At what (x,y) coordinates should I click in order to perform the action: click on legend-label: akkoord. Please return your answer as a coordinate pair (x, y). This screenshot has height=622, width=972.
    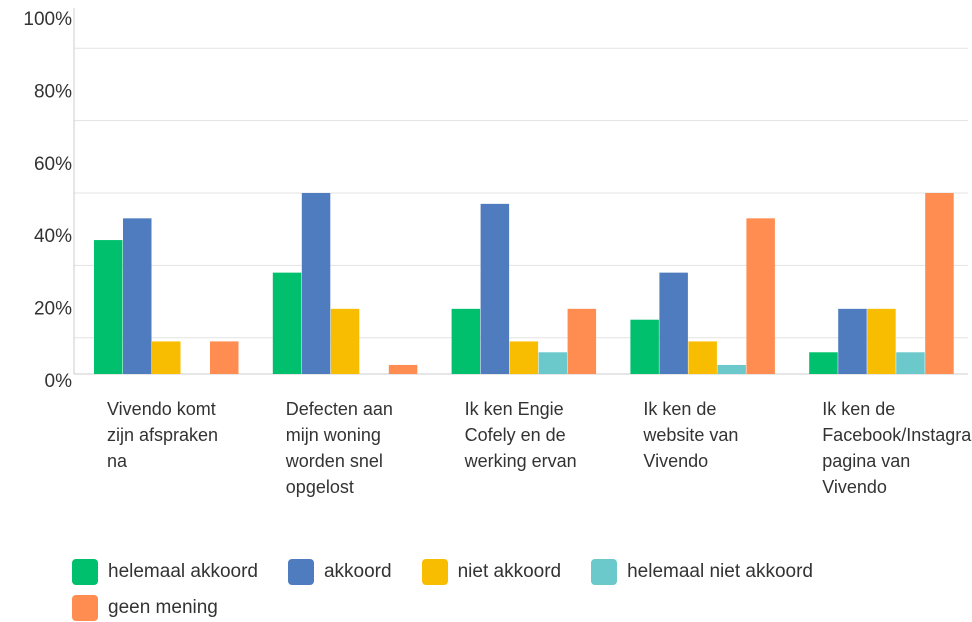
    Looking at the image, I should click on (357, 571).